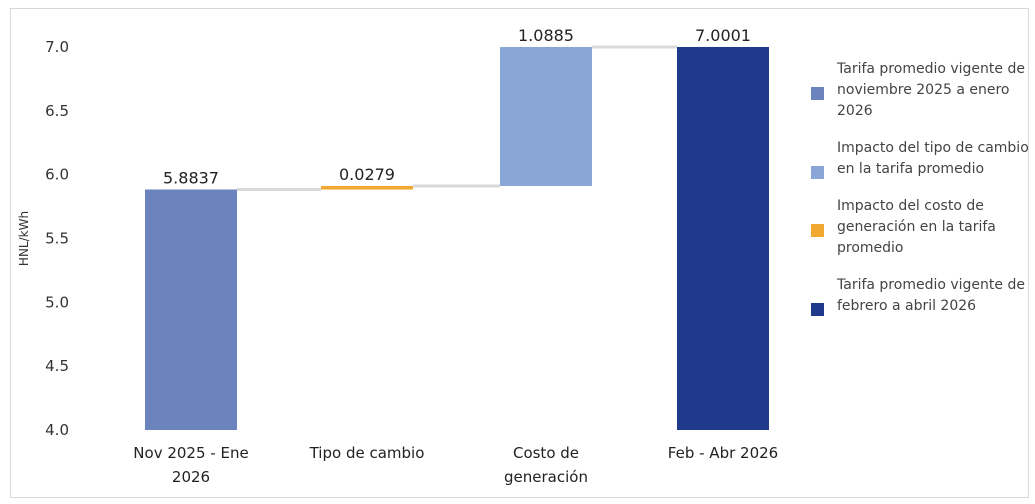 Image resolution: width=1035 pixels, height=504 pixels. What do you see at coordinates (546, 465) in the screenshot?
I see `category-label: Costo de generación` at bounding box center [546, 465].